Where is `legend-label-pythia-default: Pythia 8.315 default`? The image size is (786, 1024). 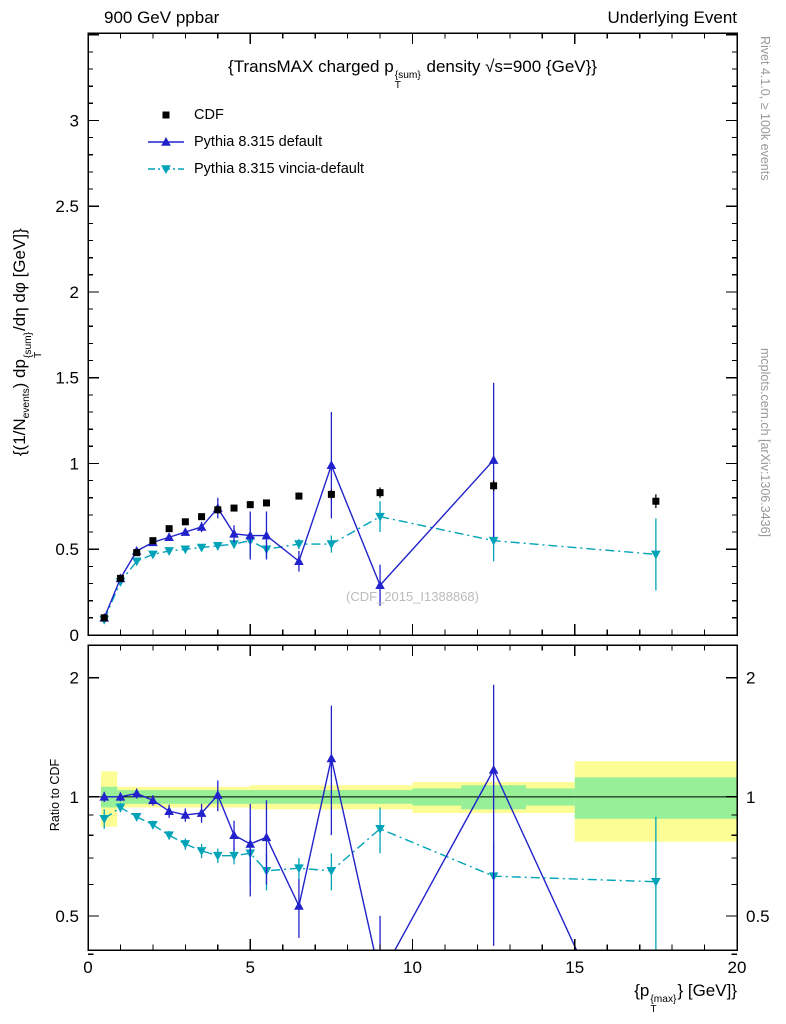
legend-label-pythia-default: Pythia 8.315 default is located at coordinates (258, 141).